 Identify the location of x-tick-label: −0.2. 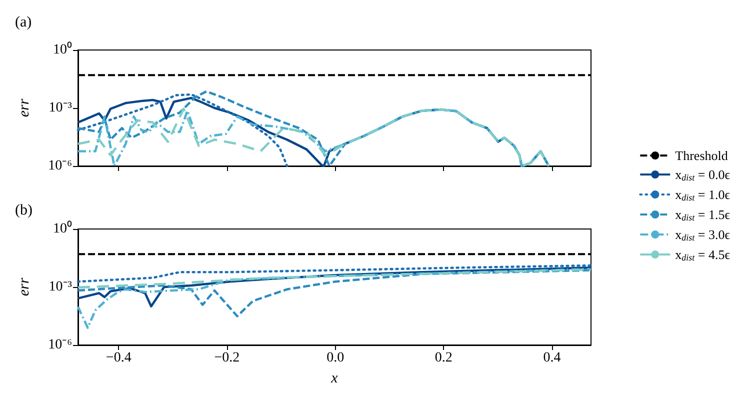
(227, 358).